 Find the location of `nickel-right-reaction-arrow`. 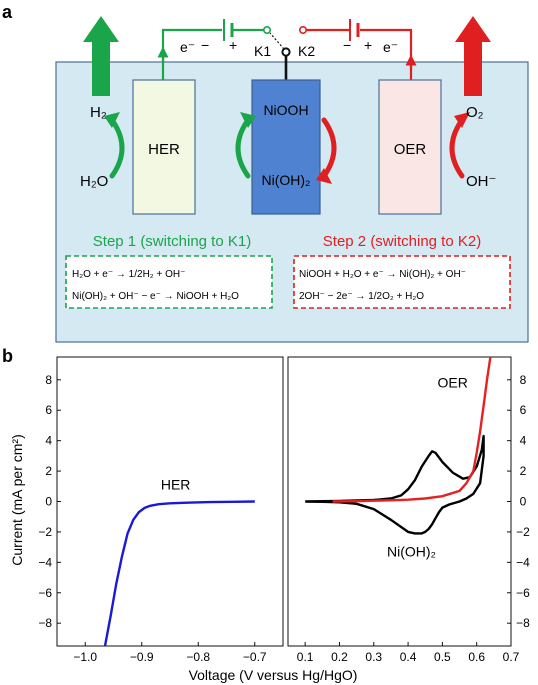

nickel-right-reaction-arrow is located at coordinates (326, 150).